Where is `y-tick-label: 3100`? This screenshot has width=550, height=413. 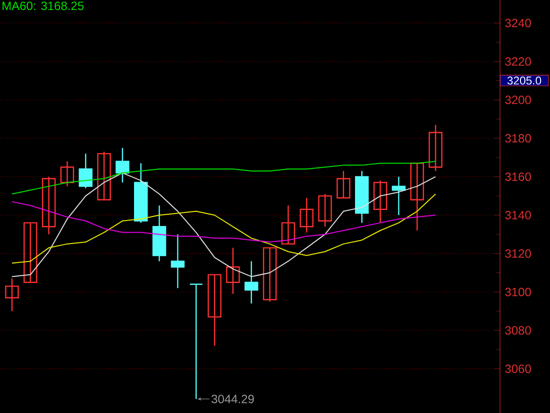 y-tick-label: 3100 is located at coordinates (518, 292).